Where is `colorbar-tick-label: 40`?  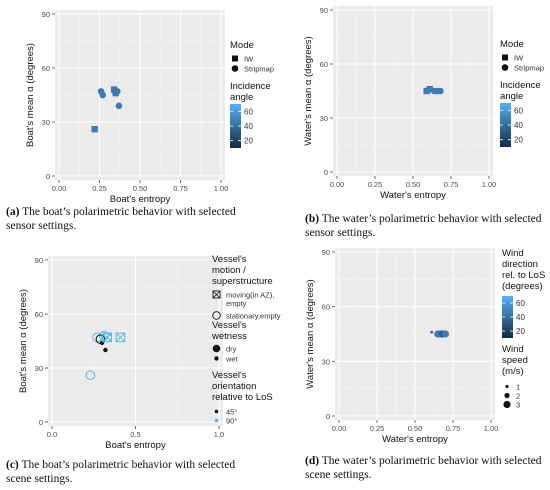 colorbar-tick-label: 40 is located at coordinates (520, 317).